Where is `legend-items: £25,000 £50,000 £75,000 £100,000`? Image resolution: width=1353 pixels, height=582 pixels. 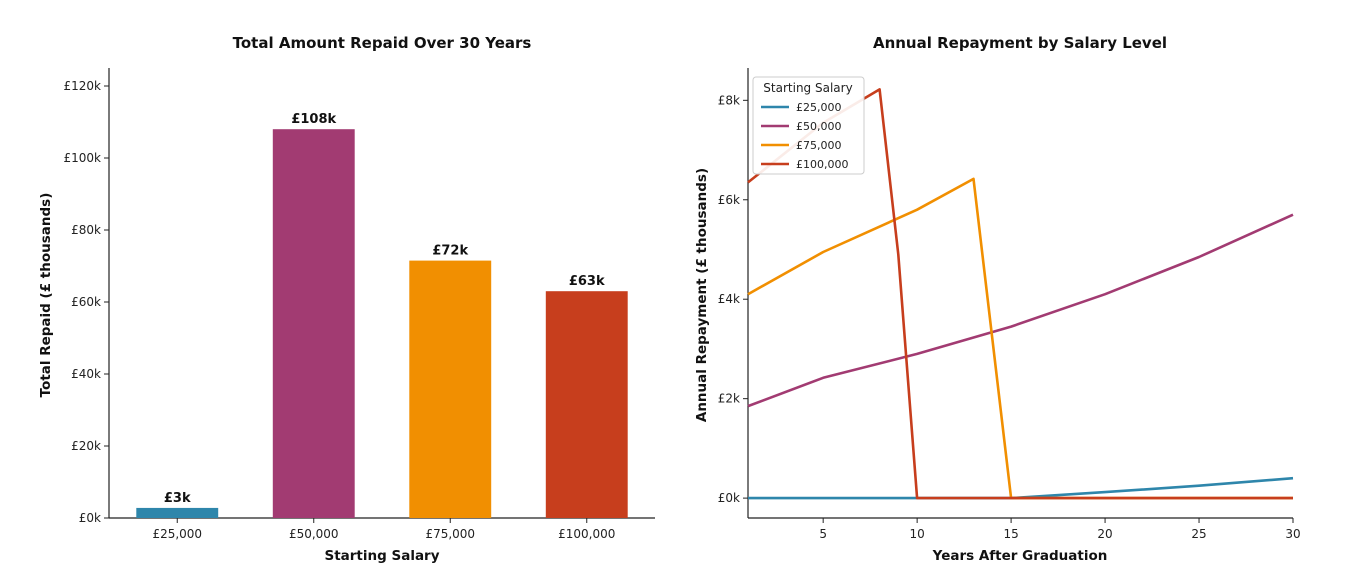
legend-items: £25,000 £50,000 £75,000 £100,000 is located at coordinates (805, 136).